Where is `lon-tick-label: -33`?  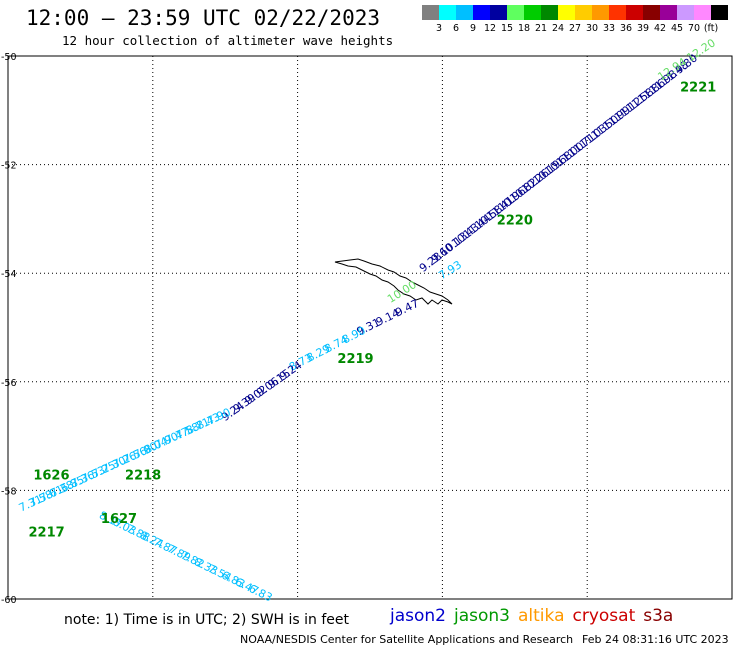 lon-tick-label: -33 is located at coordinates (587, 604).